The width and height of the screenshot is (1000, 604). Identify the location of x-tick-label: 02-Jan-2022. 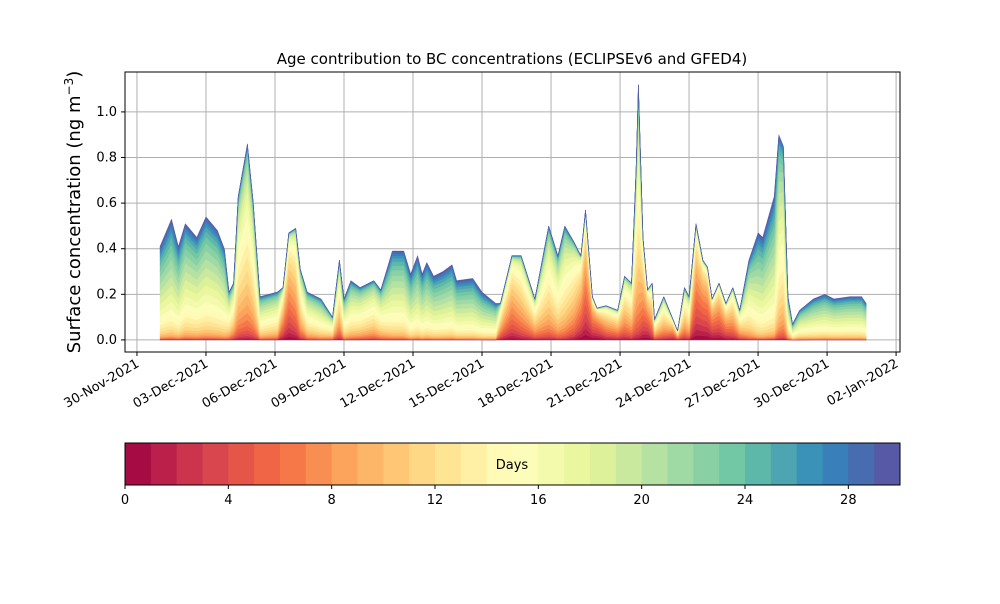
(862, 382).